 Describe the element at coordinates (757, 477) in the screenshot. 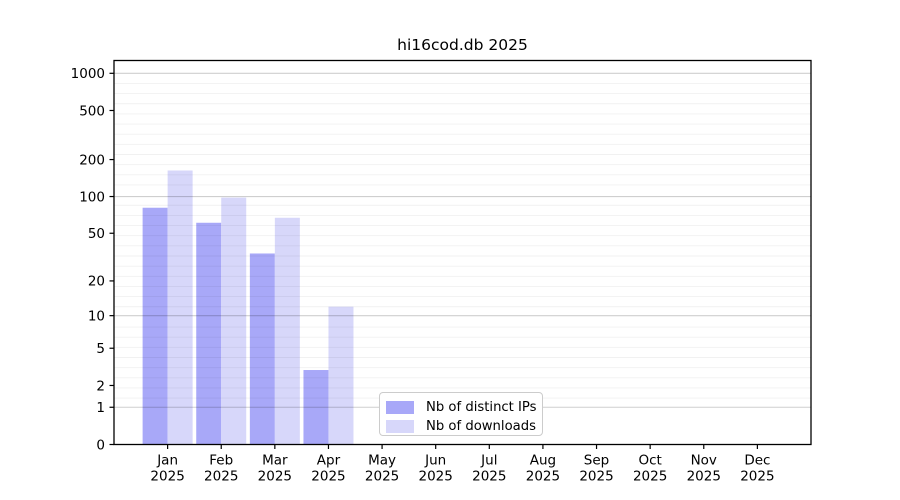

I see `x-tick-label-year-Dec: 2025` at that location.